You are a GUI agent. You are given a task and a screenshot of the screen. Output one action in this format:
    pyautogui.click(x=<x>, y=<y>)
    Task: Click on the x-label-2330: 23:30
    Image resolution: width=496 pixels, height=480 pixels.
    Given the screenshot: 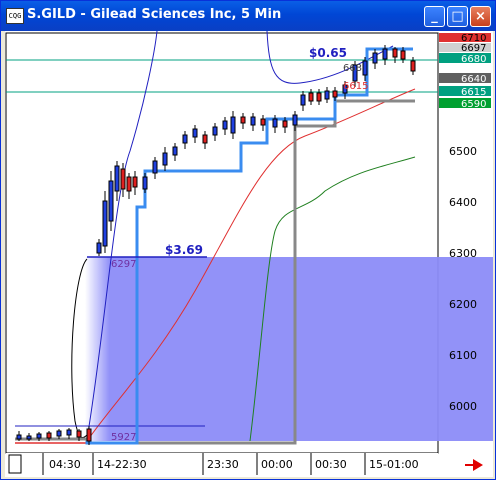 What is the action you would take?
    pyautogui.click(x=223, y=464)
    